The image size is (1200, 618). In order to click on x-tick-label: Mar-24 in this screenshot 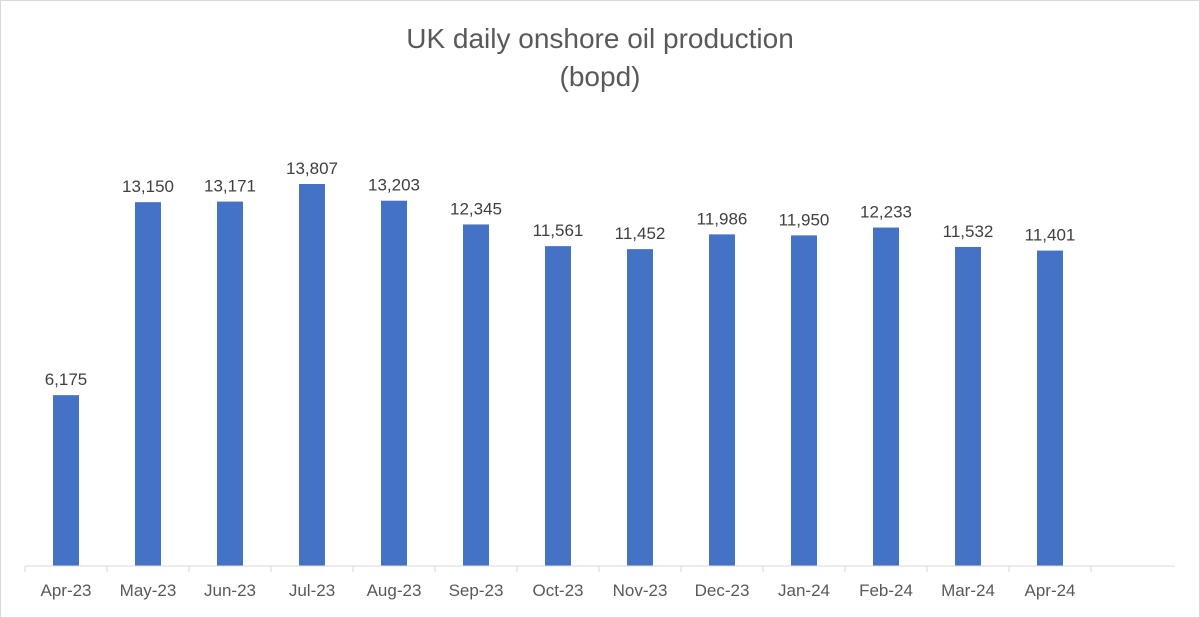, I will do `click(968, 590)`.